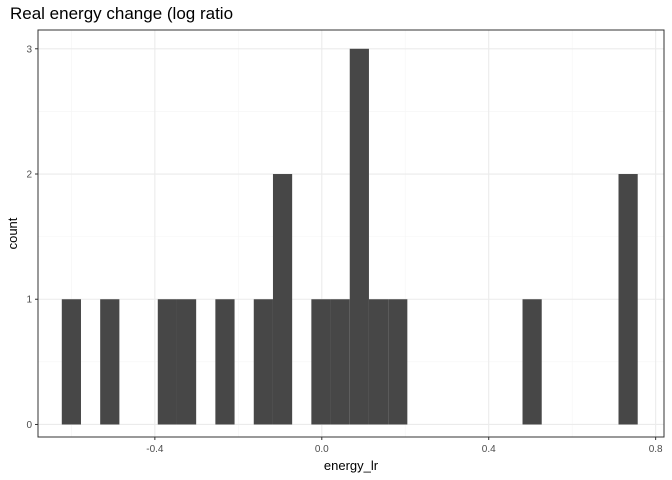 This screenshot has height=480, width=672. Describe the element at coordinates (351, 465) in the screenshot. I see `x-axis-title: energy_lr` at that location.